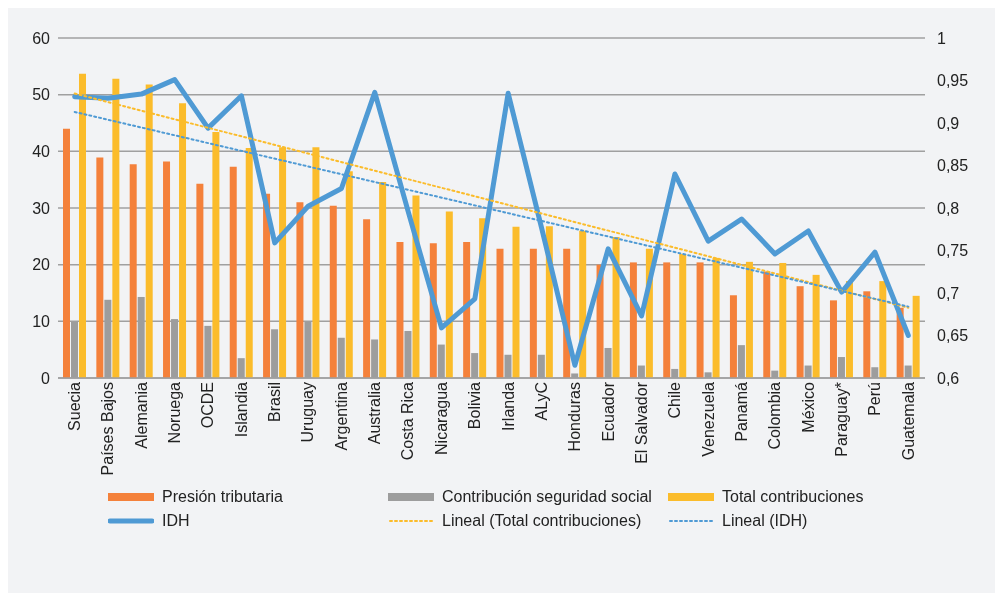  I want to click on y-tick-label: 50, so click(41, 95).